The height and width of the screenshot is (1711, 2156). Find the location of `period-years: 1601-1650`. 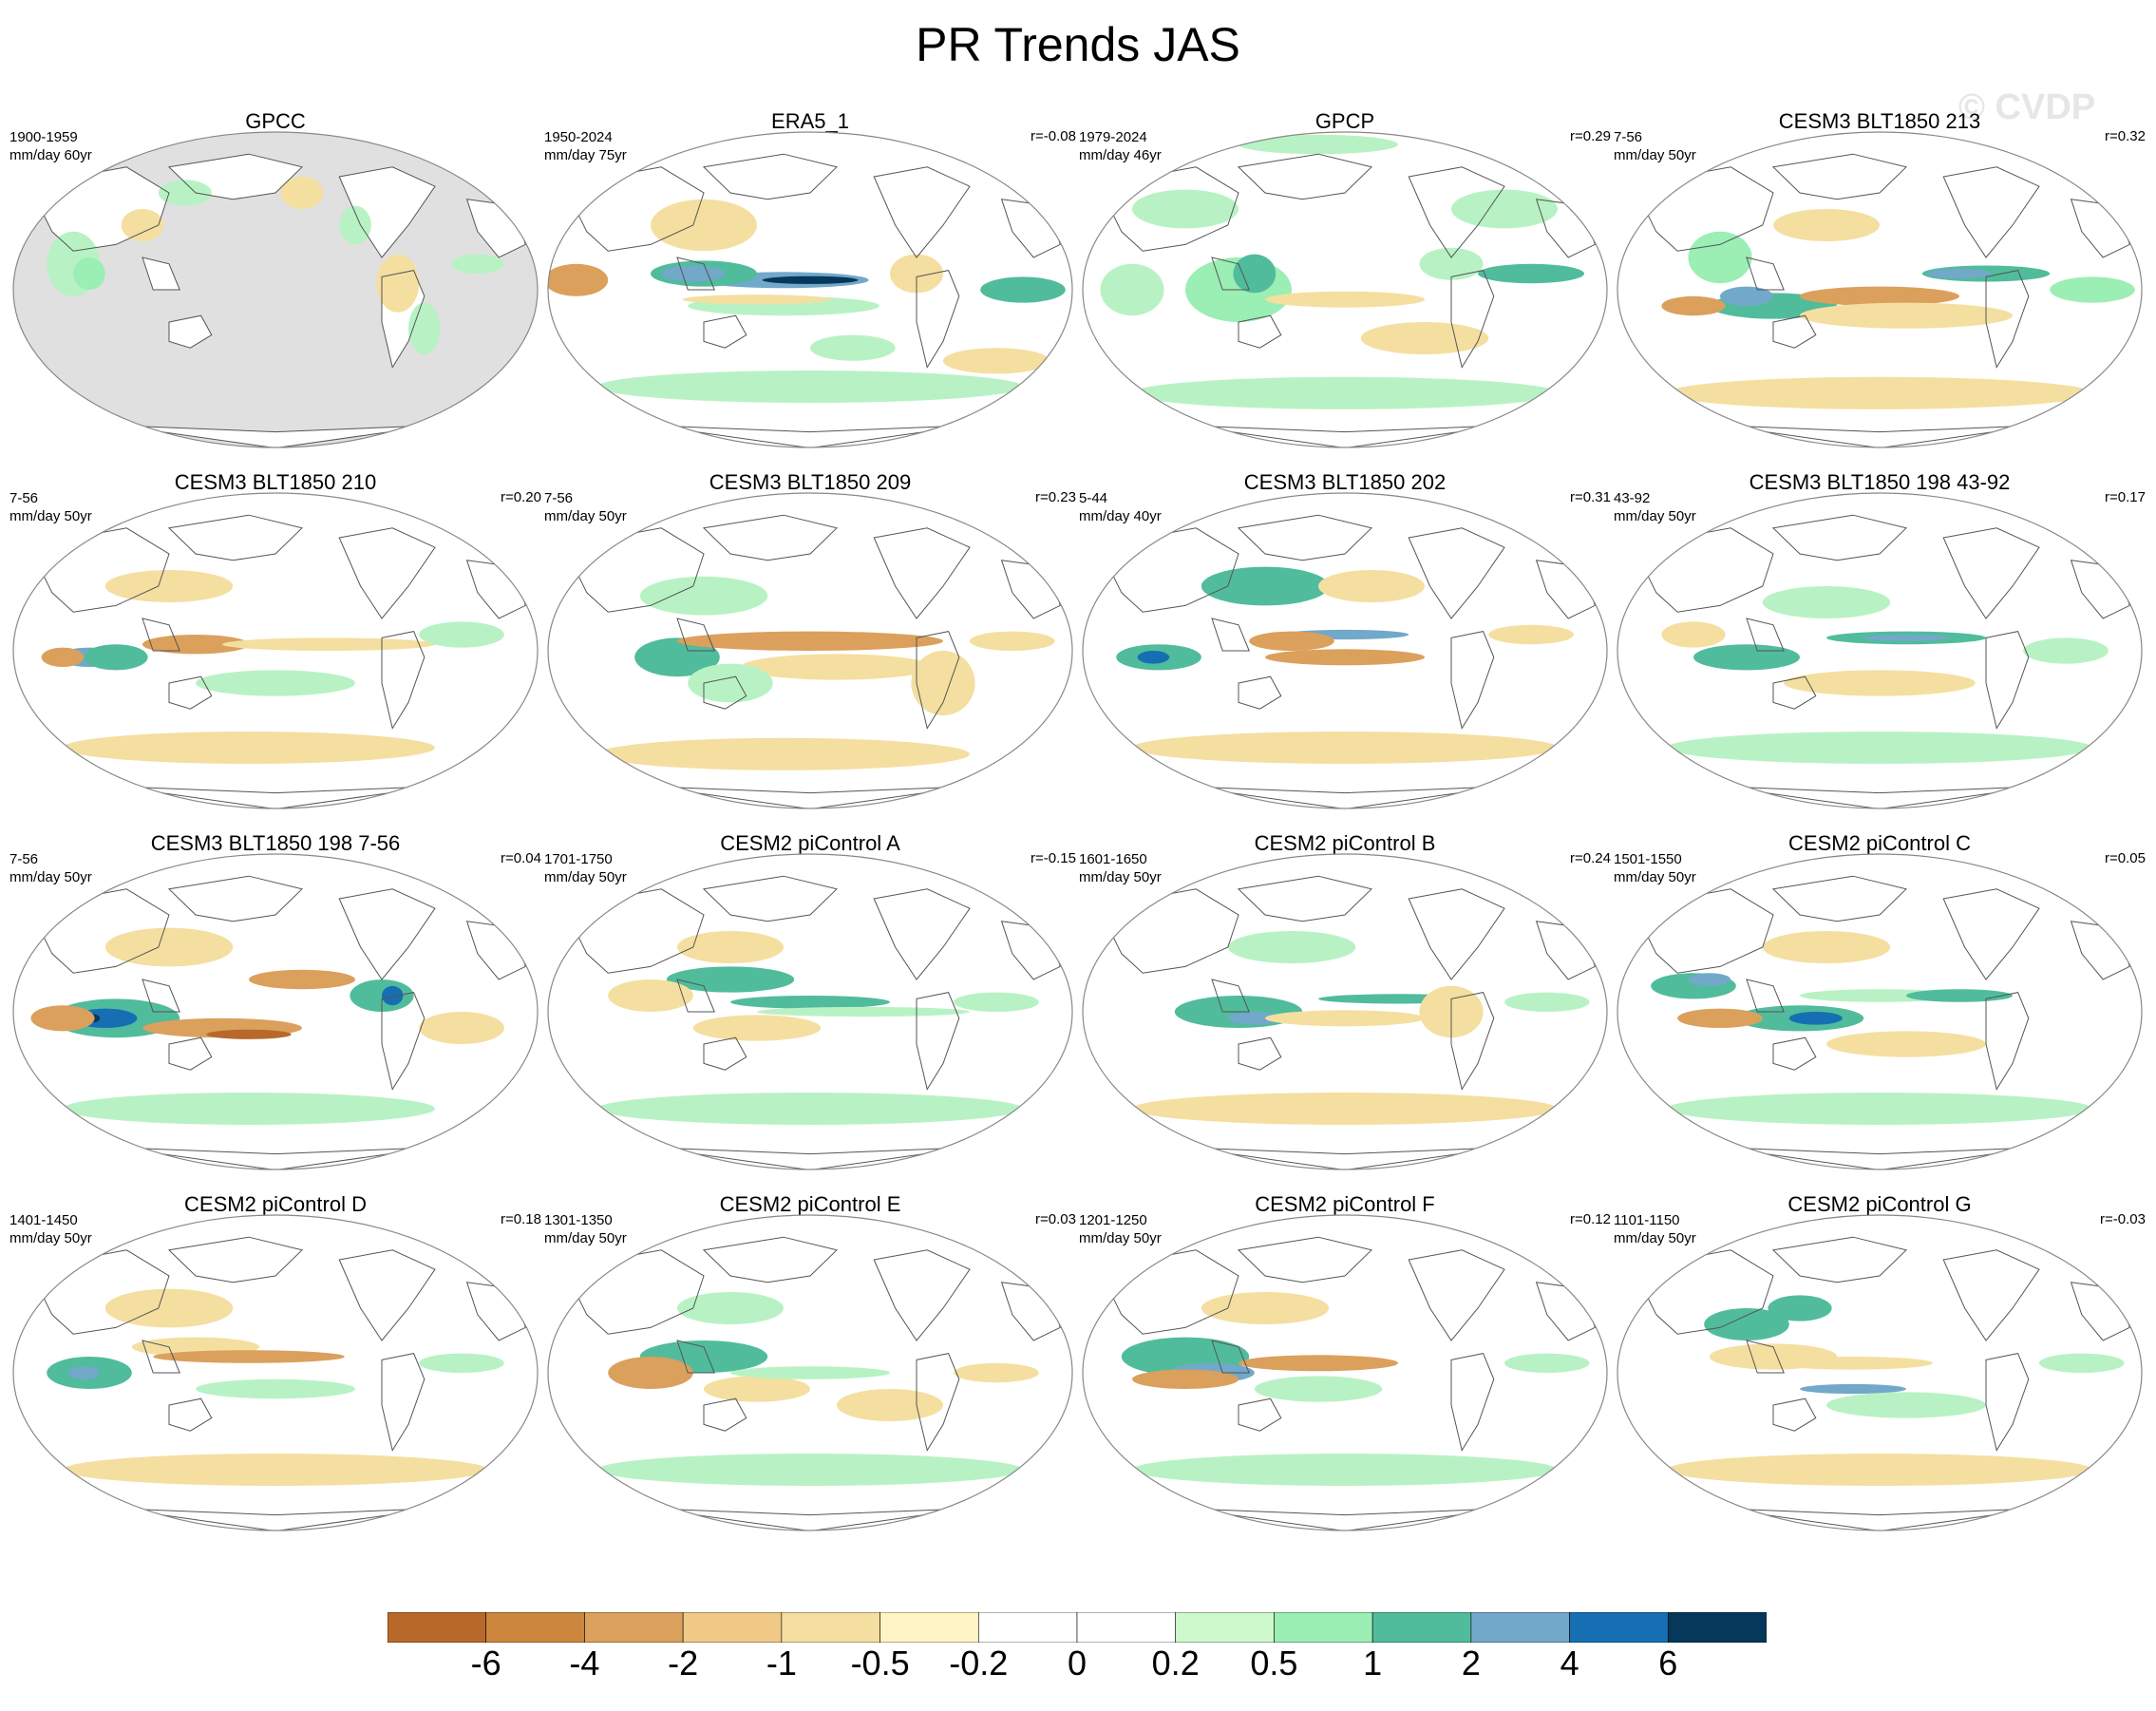

period-years: 1601-1650 is located at coordinates (1113, 859).